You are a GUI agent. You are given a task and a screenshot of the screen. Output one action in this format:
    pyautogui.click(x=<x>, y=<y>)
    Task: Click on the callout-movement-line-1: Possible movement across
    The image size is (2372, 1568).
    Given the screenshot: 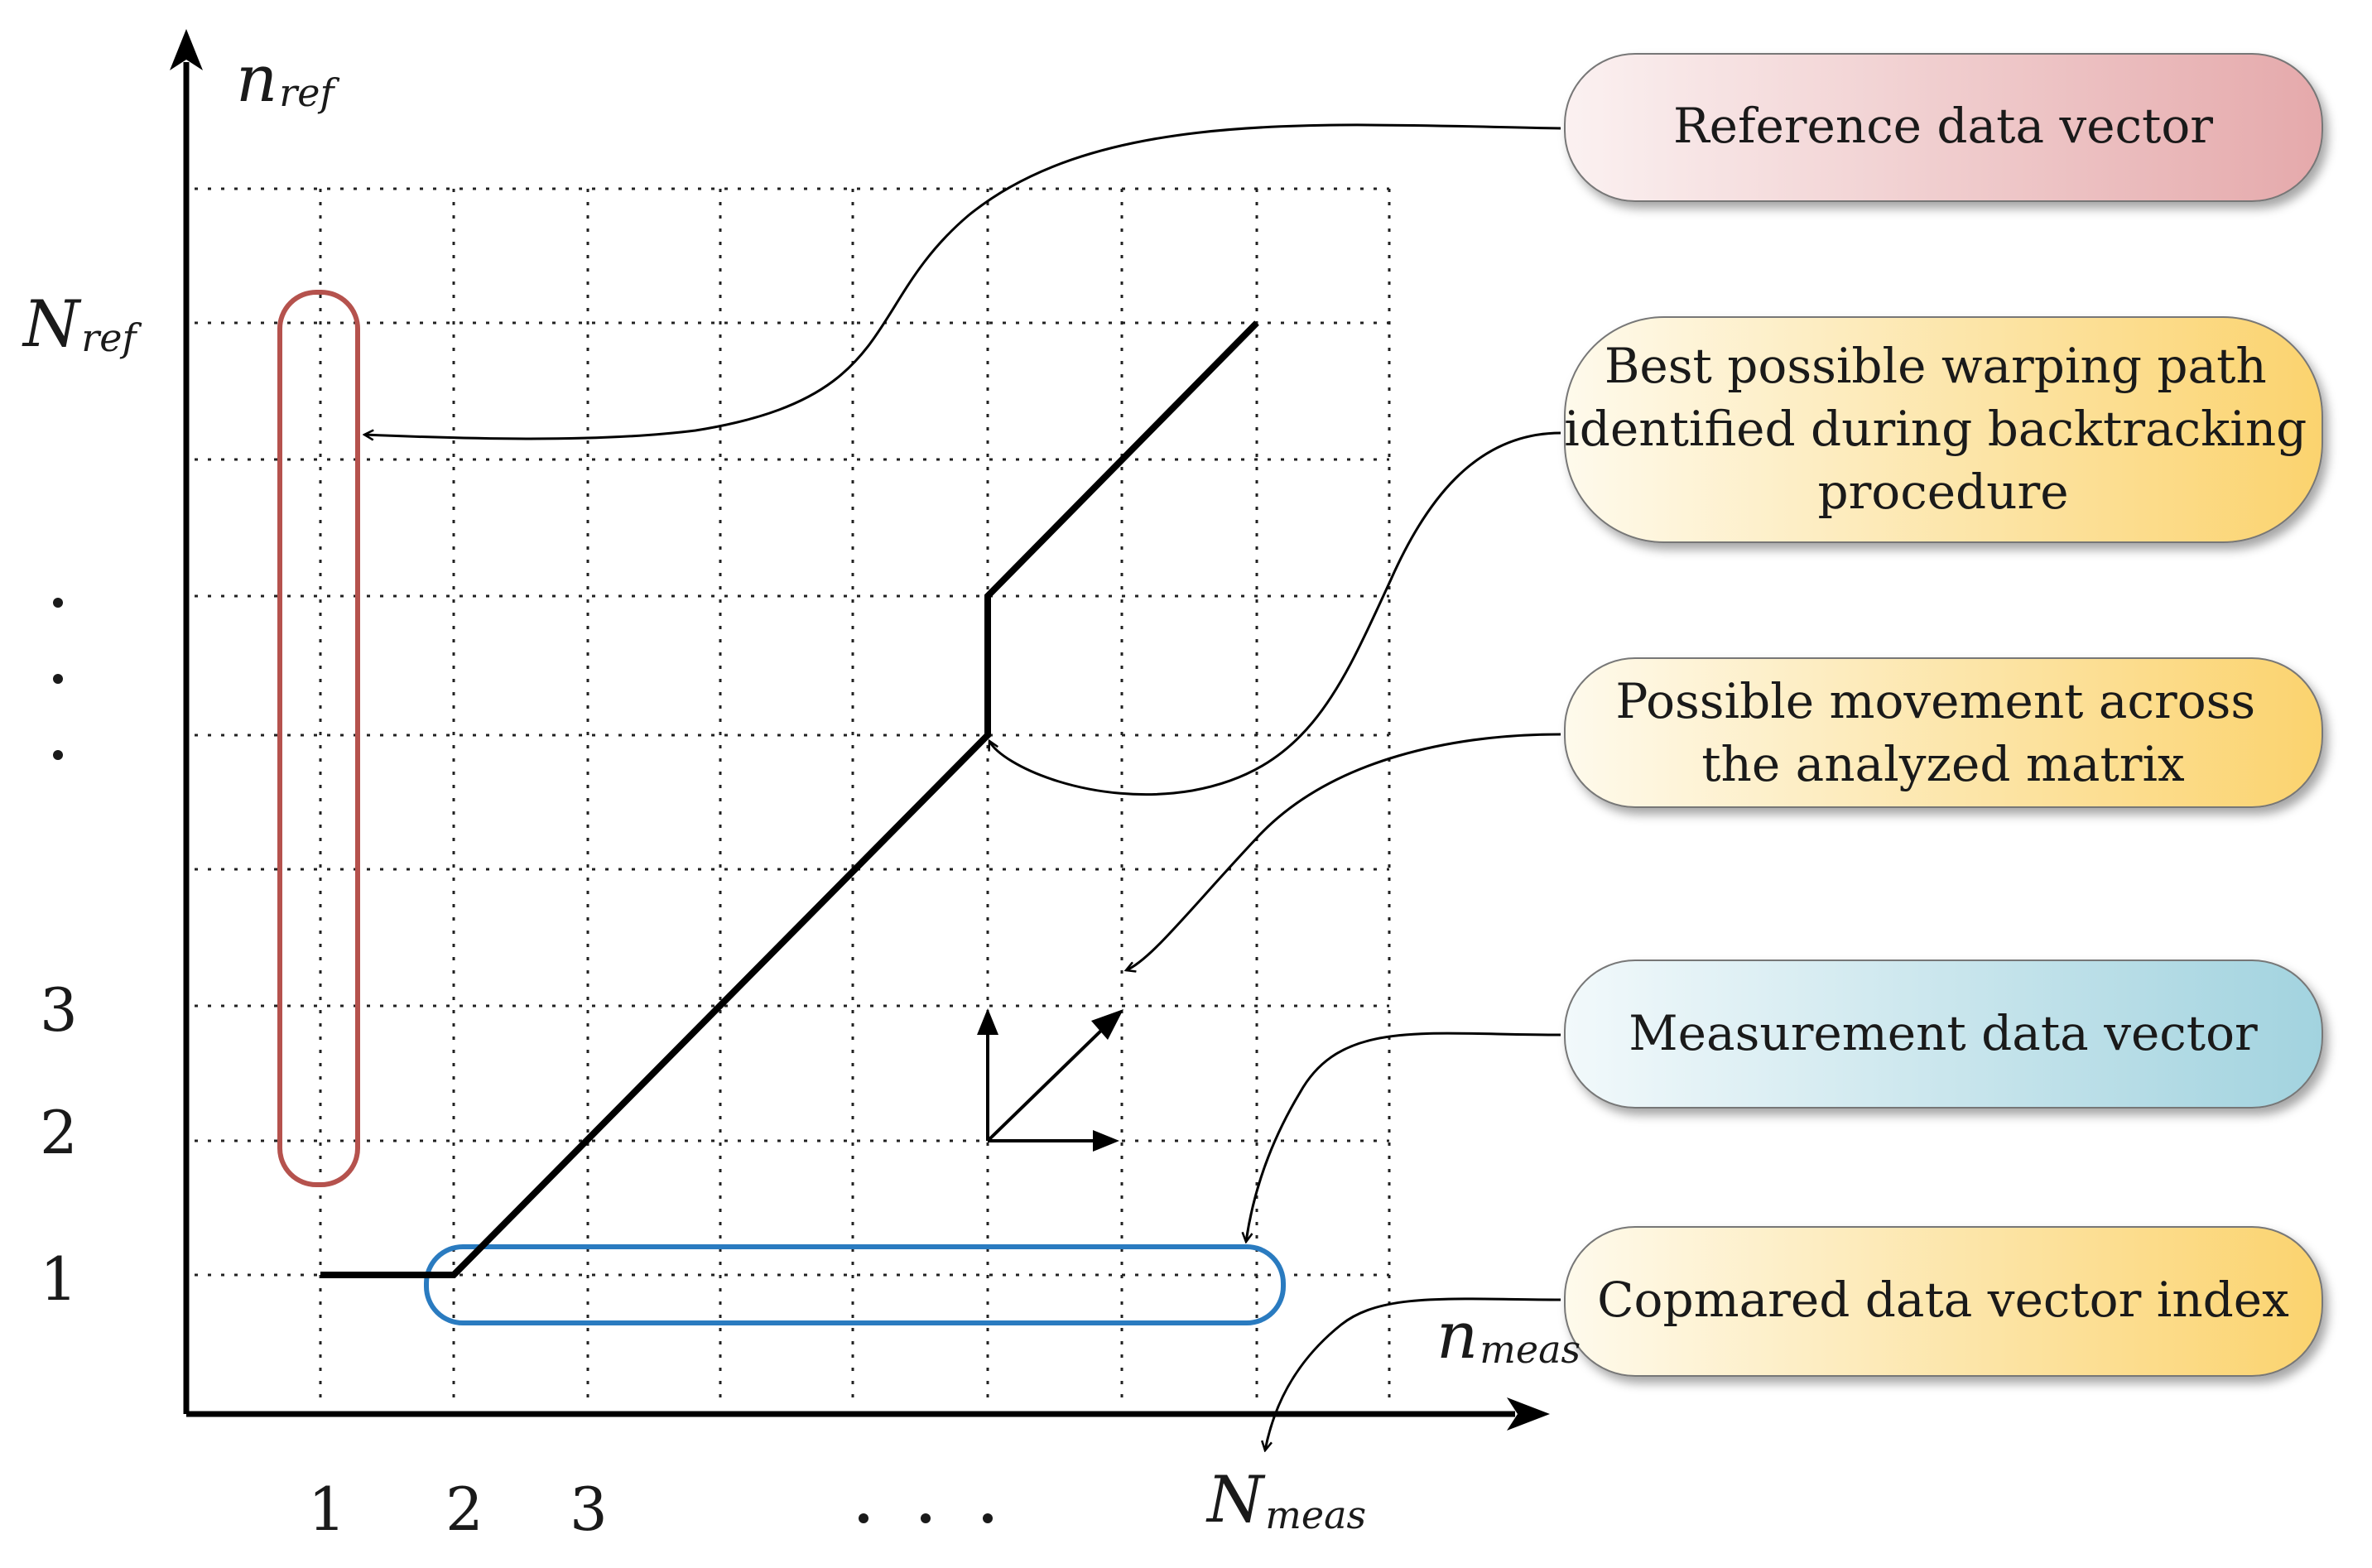 What is the action you would take?
    pyautogui.click(x=1935, y=701)
    